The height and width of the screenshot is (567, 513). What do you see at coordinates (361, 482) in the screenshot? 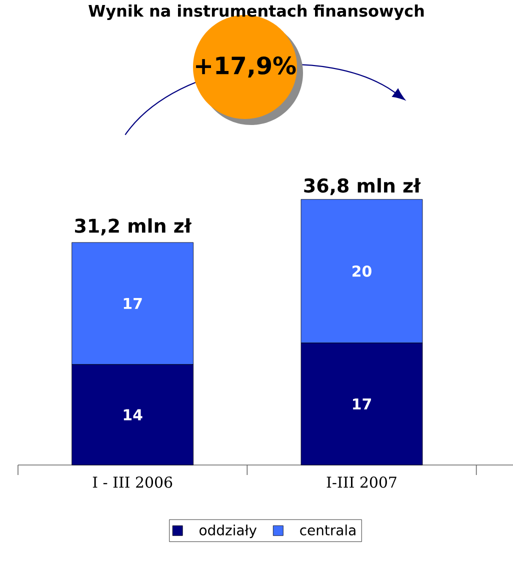
I see `x-tick-label: I-III 2007` at bounding box center [361, 482].